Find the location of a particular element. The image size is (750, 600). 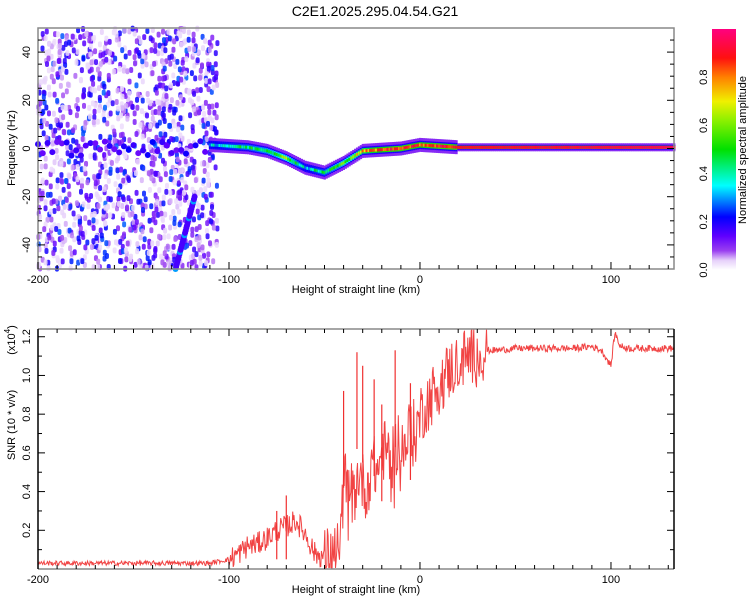

y-tick-label: 1.2 is located at coordinates (27, 336).